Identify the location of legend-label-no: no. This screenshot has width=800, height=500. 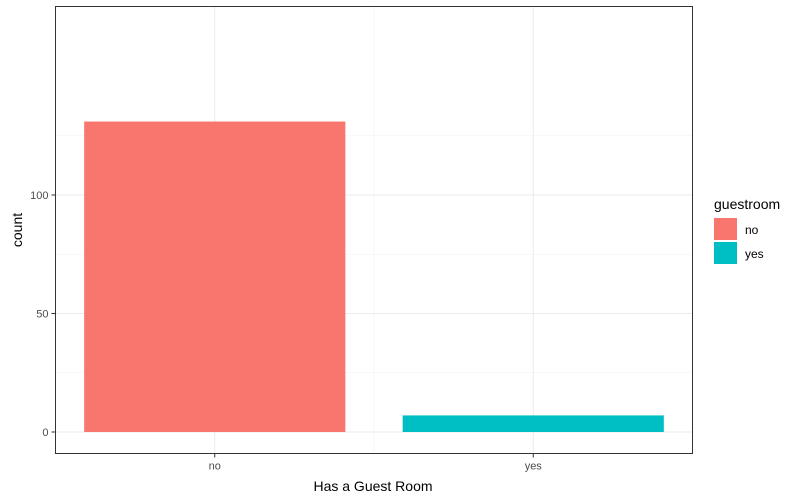
(752, 230).